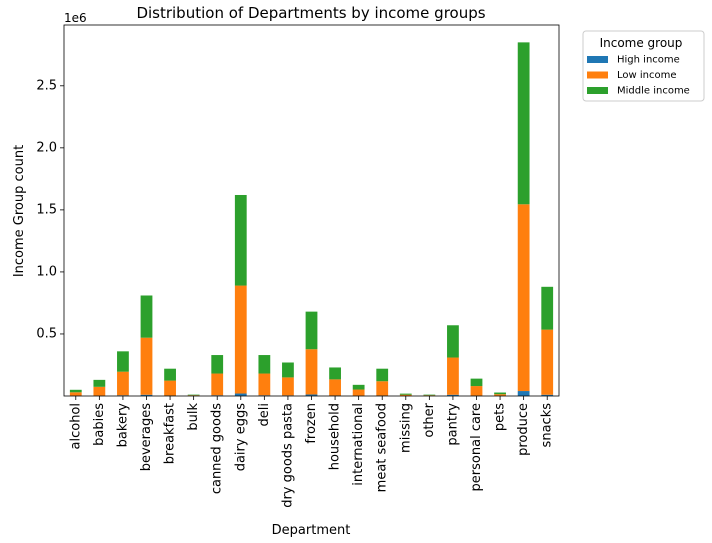 The width and height of the screenshot is (712, 543). What do you see at coordinates (122, 425) in the screenshot?
I see `x-tick-label: bakery` at bounding box center [122, 425].